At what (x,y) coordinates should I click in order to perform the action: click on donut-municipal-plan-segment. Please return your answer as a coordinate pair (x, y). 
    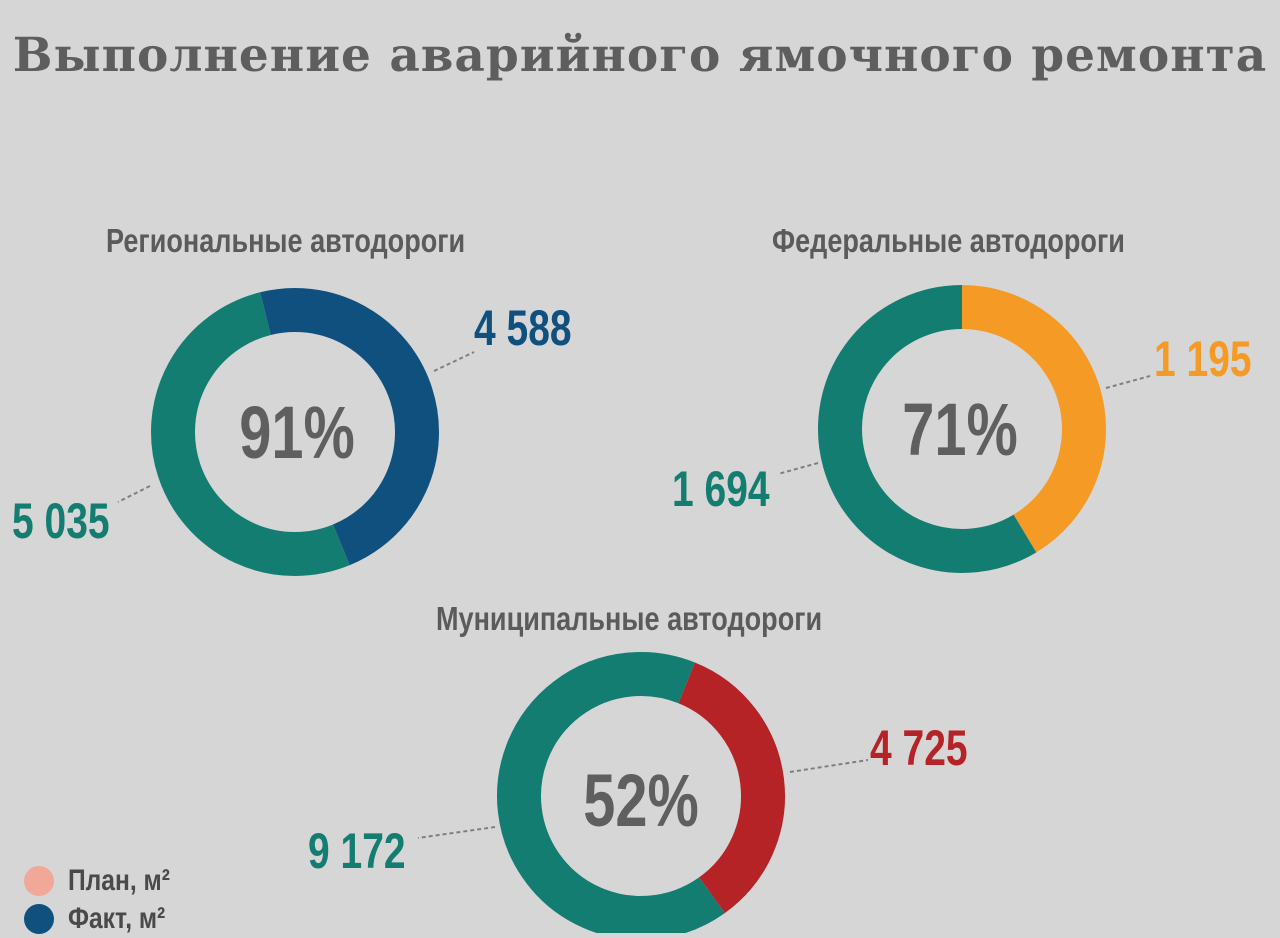
    Looking at the image, I should click on (611, 792).